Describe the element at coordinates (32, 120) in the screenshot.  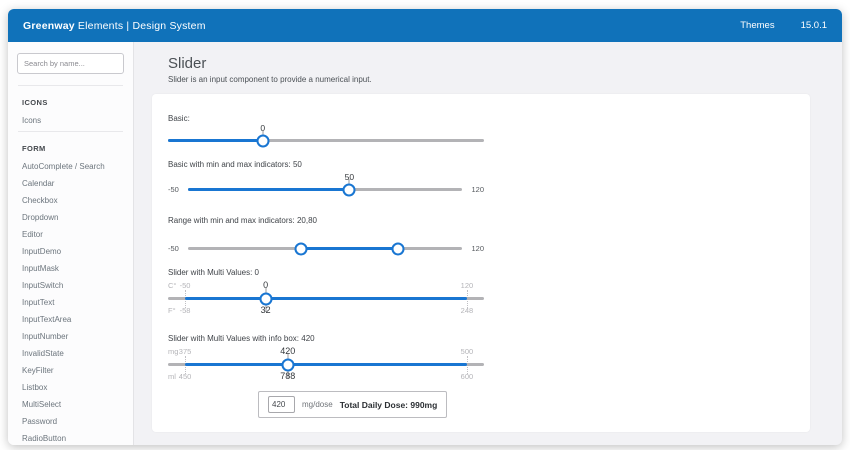
I see `sidebar-item-icons: Icons` at that location.